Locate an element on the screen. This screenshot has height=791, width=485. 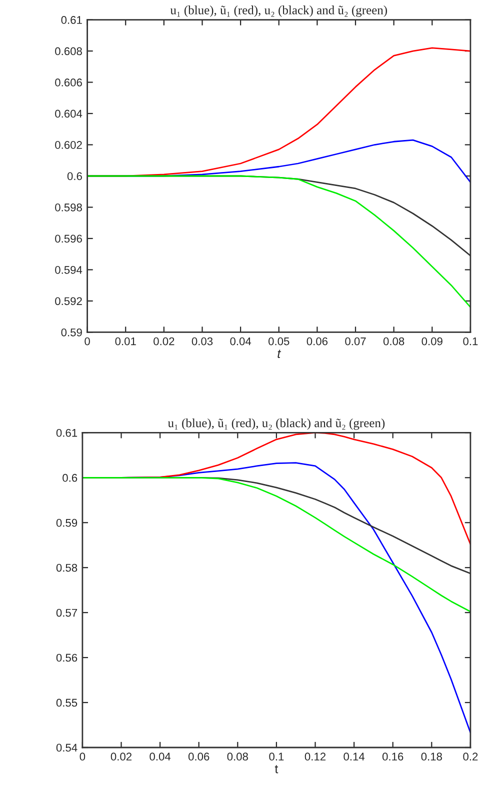
y-tick-label: 0.594 is located at coordinates (68, 270).